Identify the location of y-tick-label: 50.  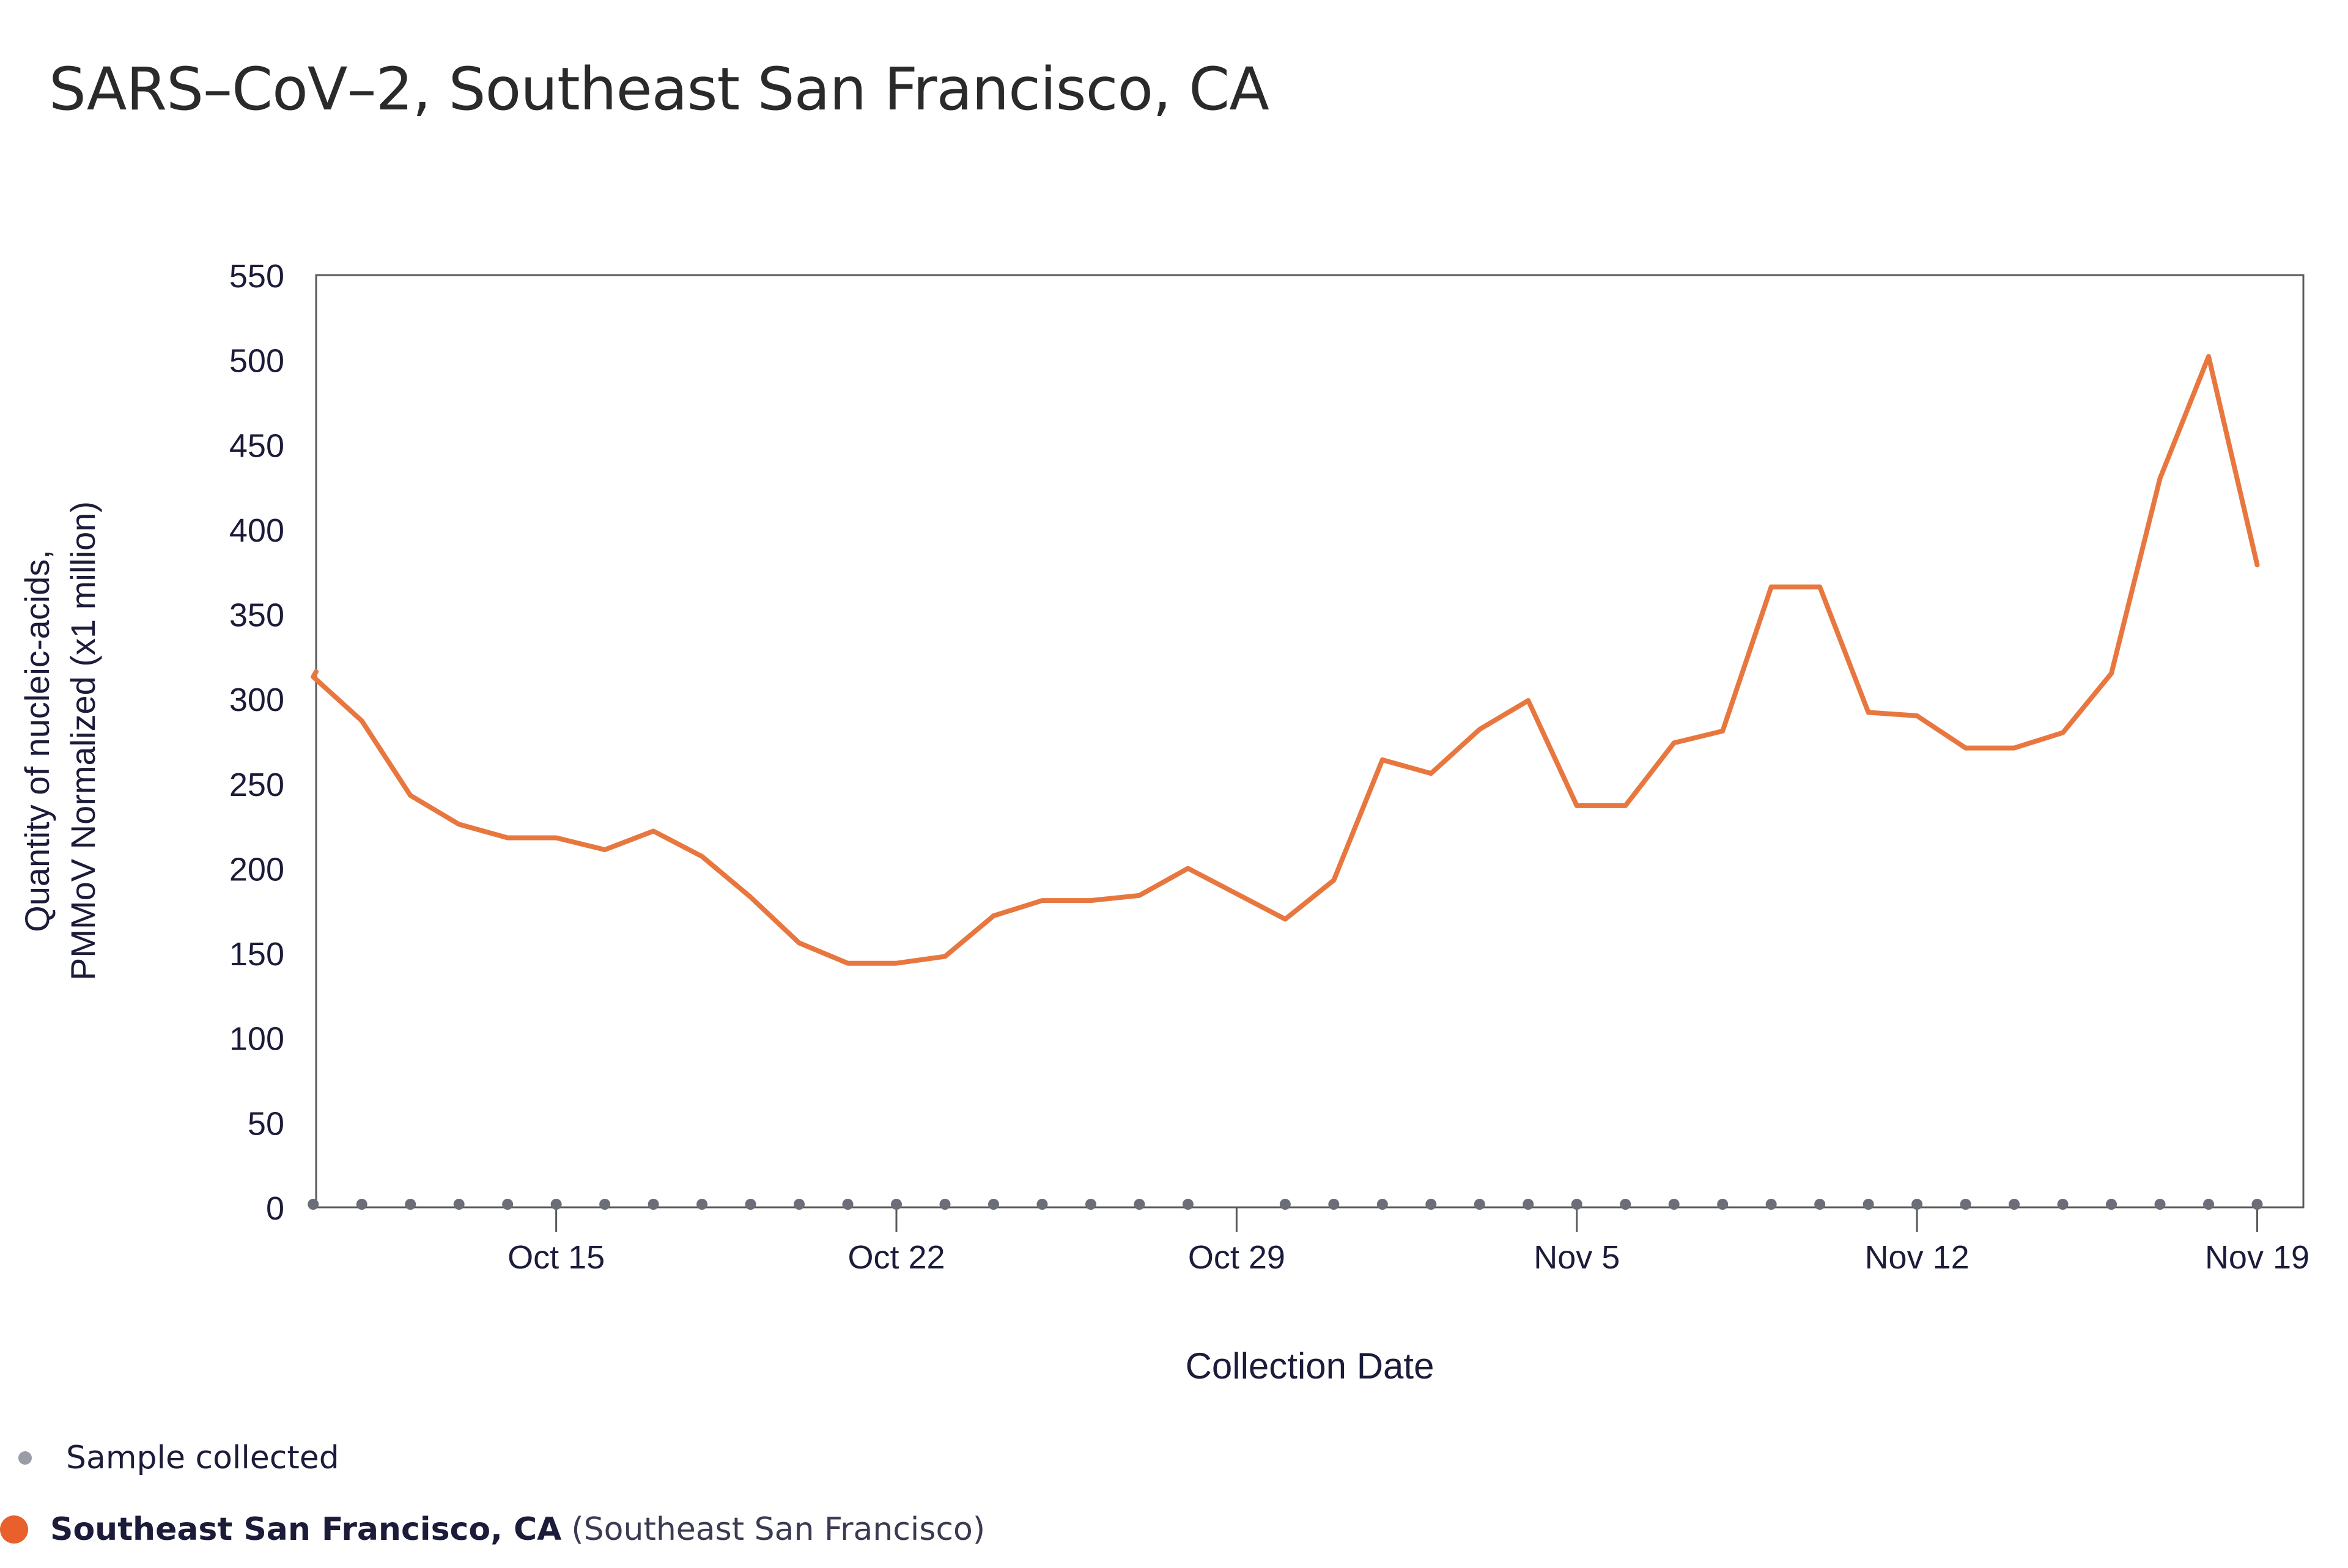
(266, 1123).